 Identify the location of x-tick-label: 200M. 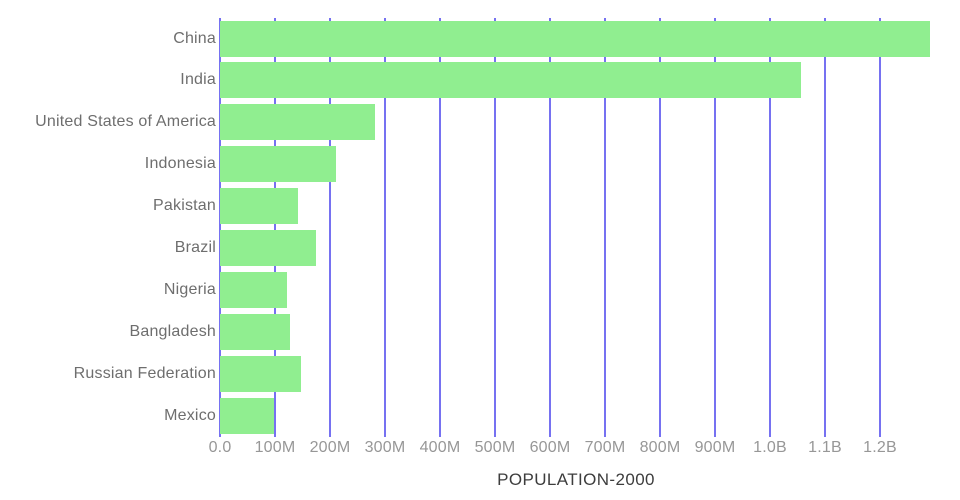
(330, 447).